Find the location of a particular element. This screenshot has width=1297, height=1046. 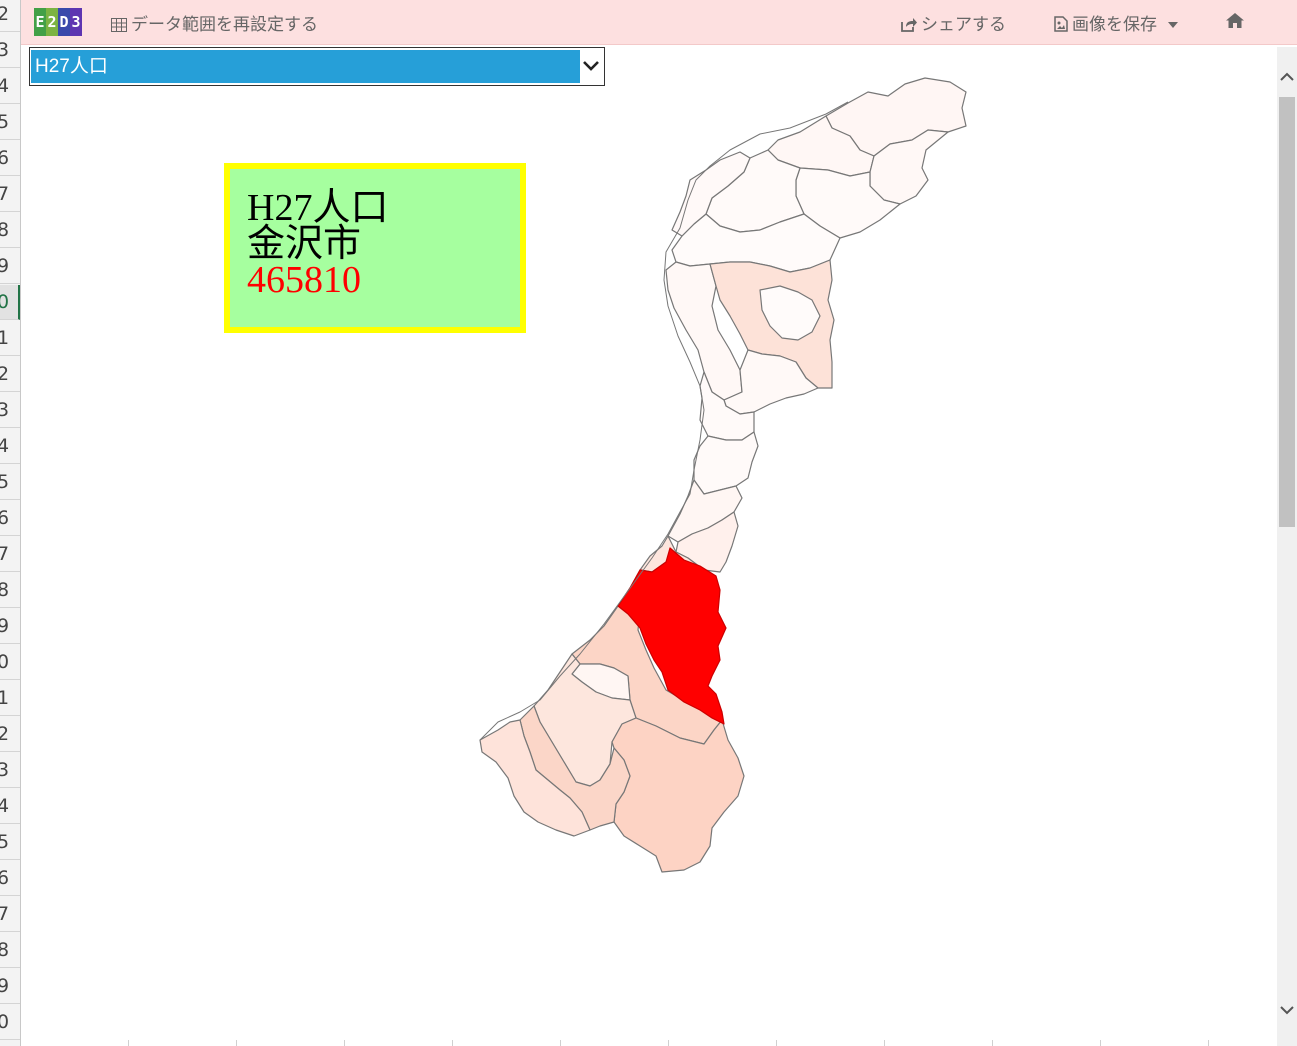

vertical-scrollbar is located at coordinates (1287, 546).